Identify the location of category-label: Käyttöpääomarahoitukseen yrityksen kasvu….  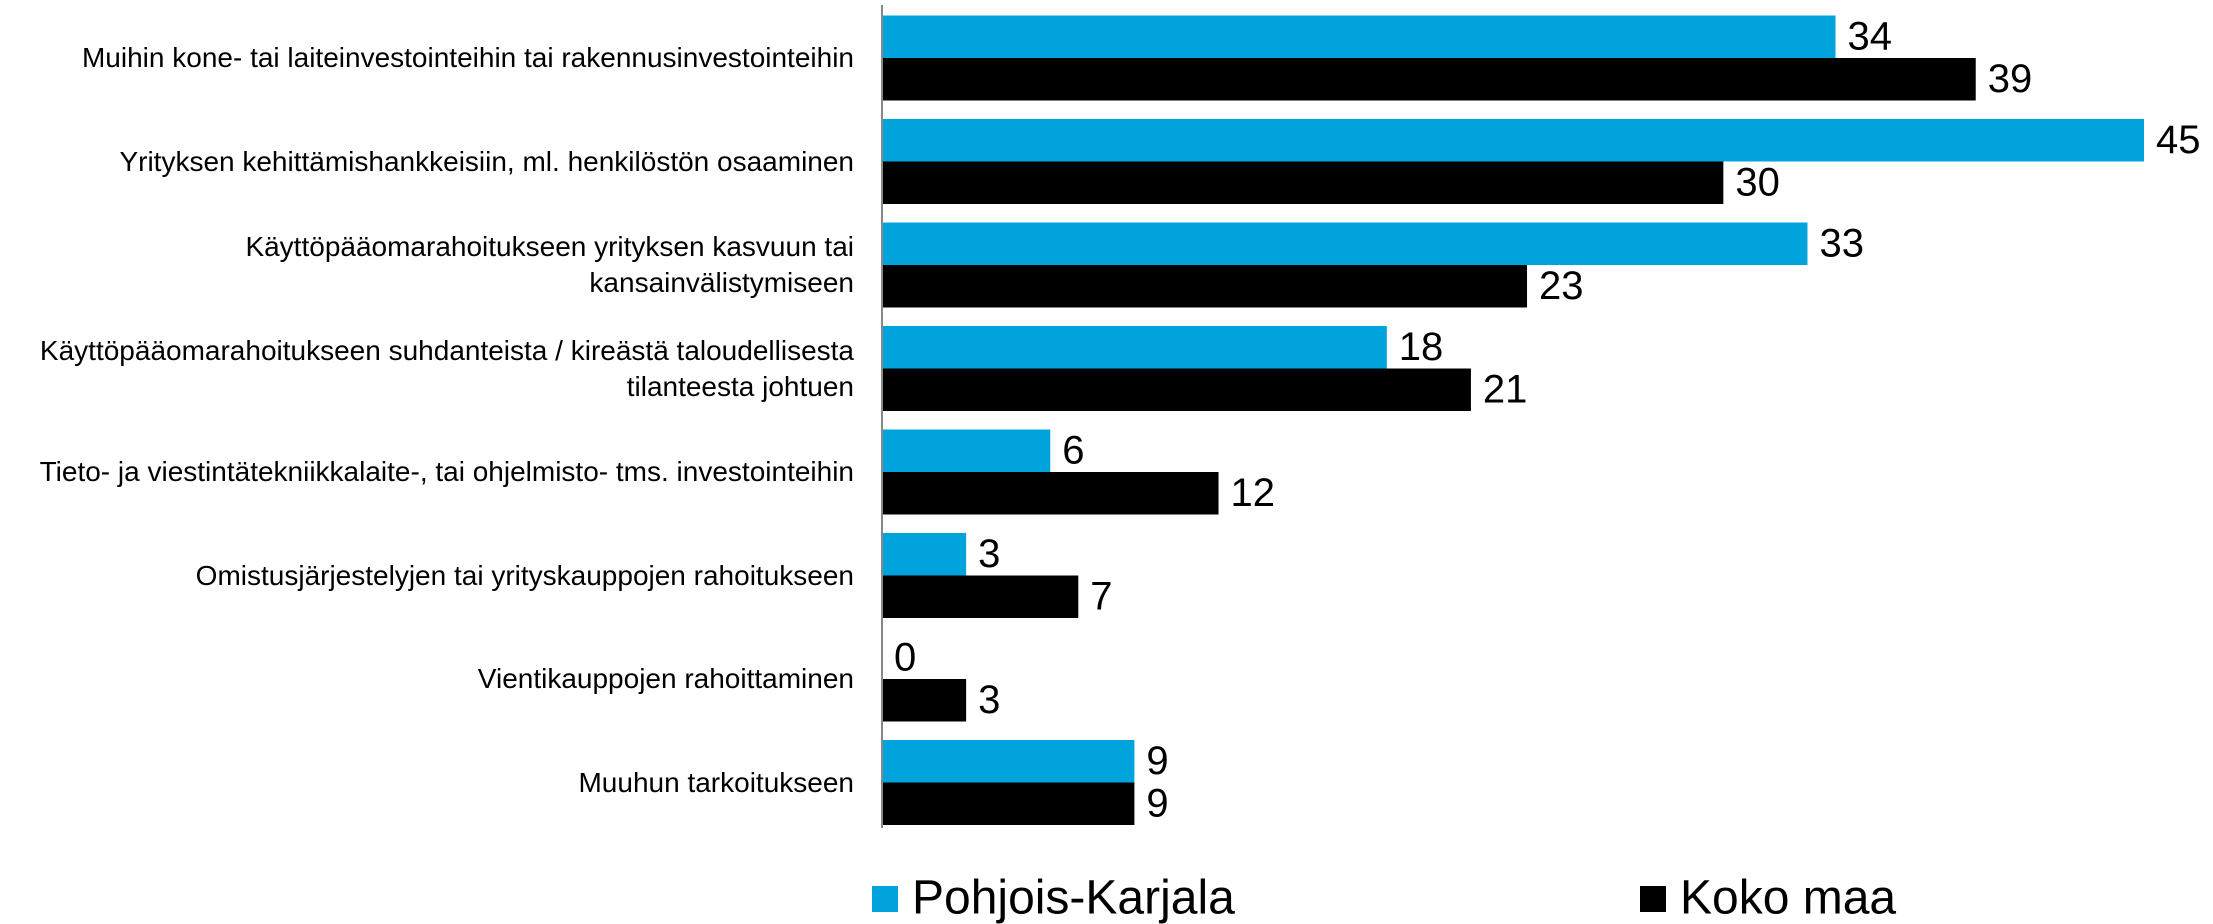
(549, 264).